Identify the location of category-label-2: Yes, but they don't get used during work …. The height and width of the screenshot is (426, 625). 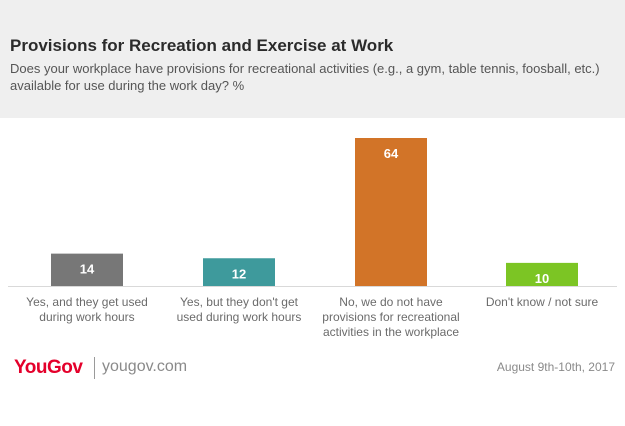
(239, 309).